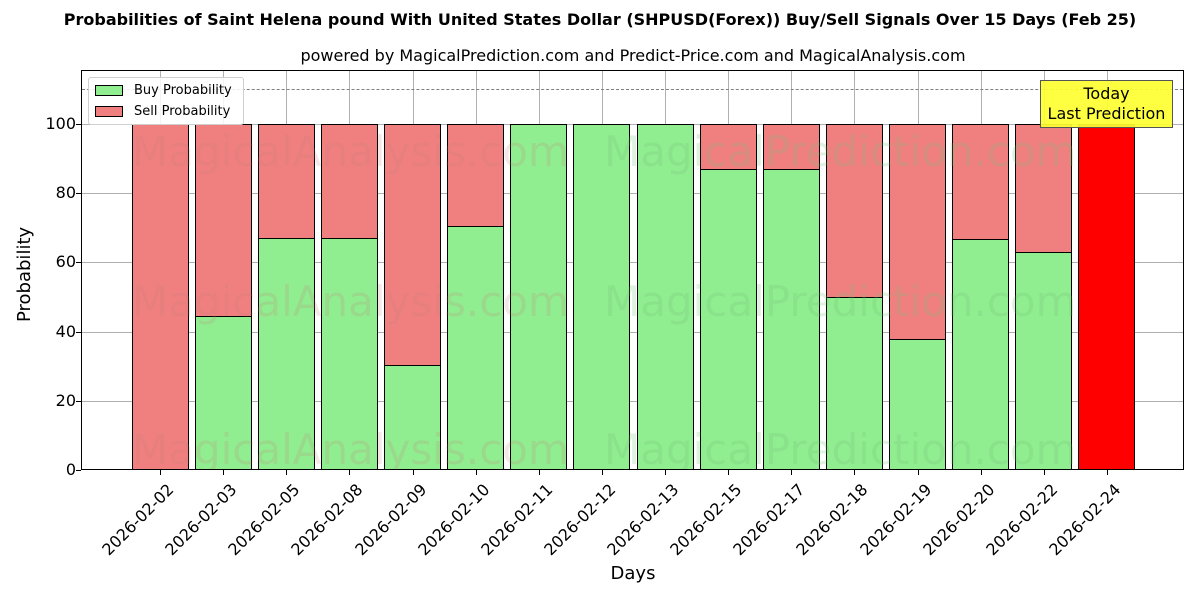 The width and height of the screenshot is (1200, 600). Describe the element at coordinates (65, 262) in the screenshot. I see `y-tick-label: 60` at that location.